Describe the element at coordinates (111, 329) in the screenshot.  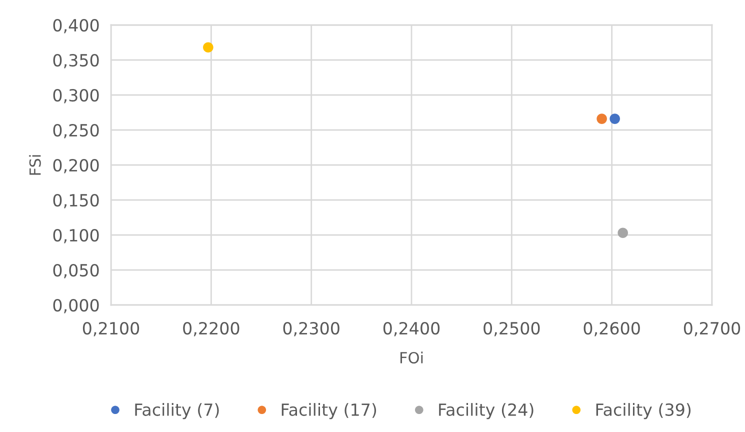
I see `x-tick-label: 0,2100` at that location.